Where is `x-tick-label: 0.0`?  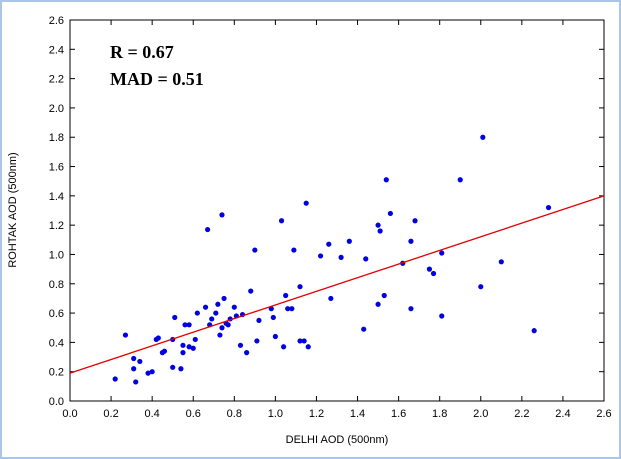
x-tick-label: 0.0 is located at coordinates (69, 414).